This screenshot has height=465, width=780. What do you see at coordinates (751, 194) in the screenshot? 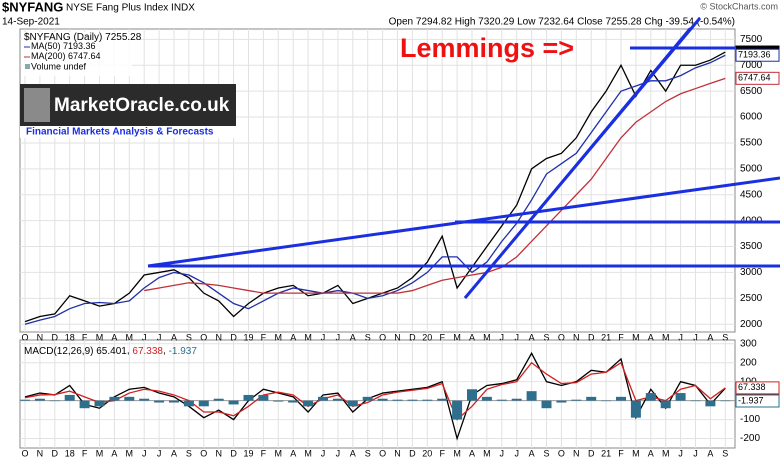
I see `y-tick-label: 4500` at bounding box center [751, 194].